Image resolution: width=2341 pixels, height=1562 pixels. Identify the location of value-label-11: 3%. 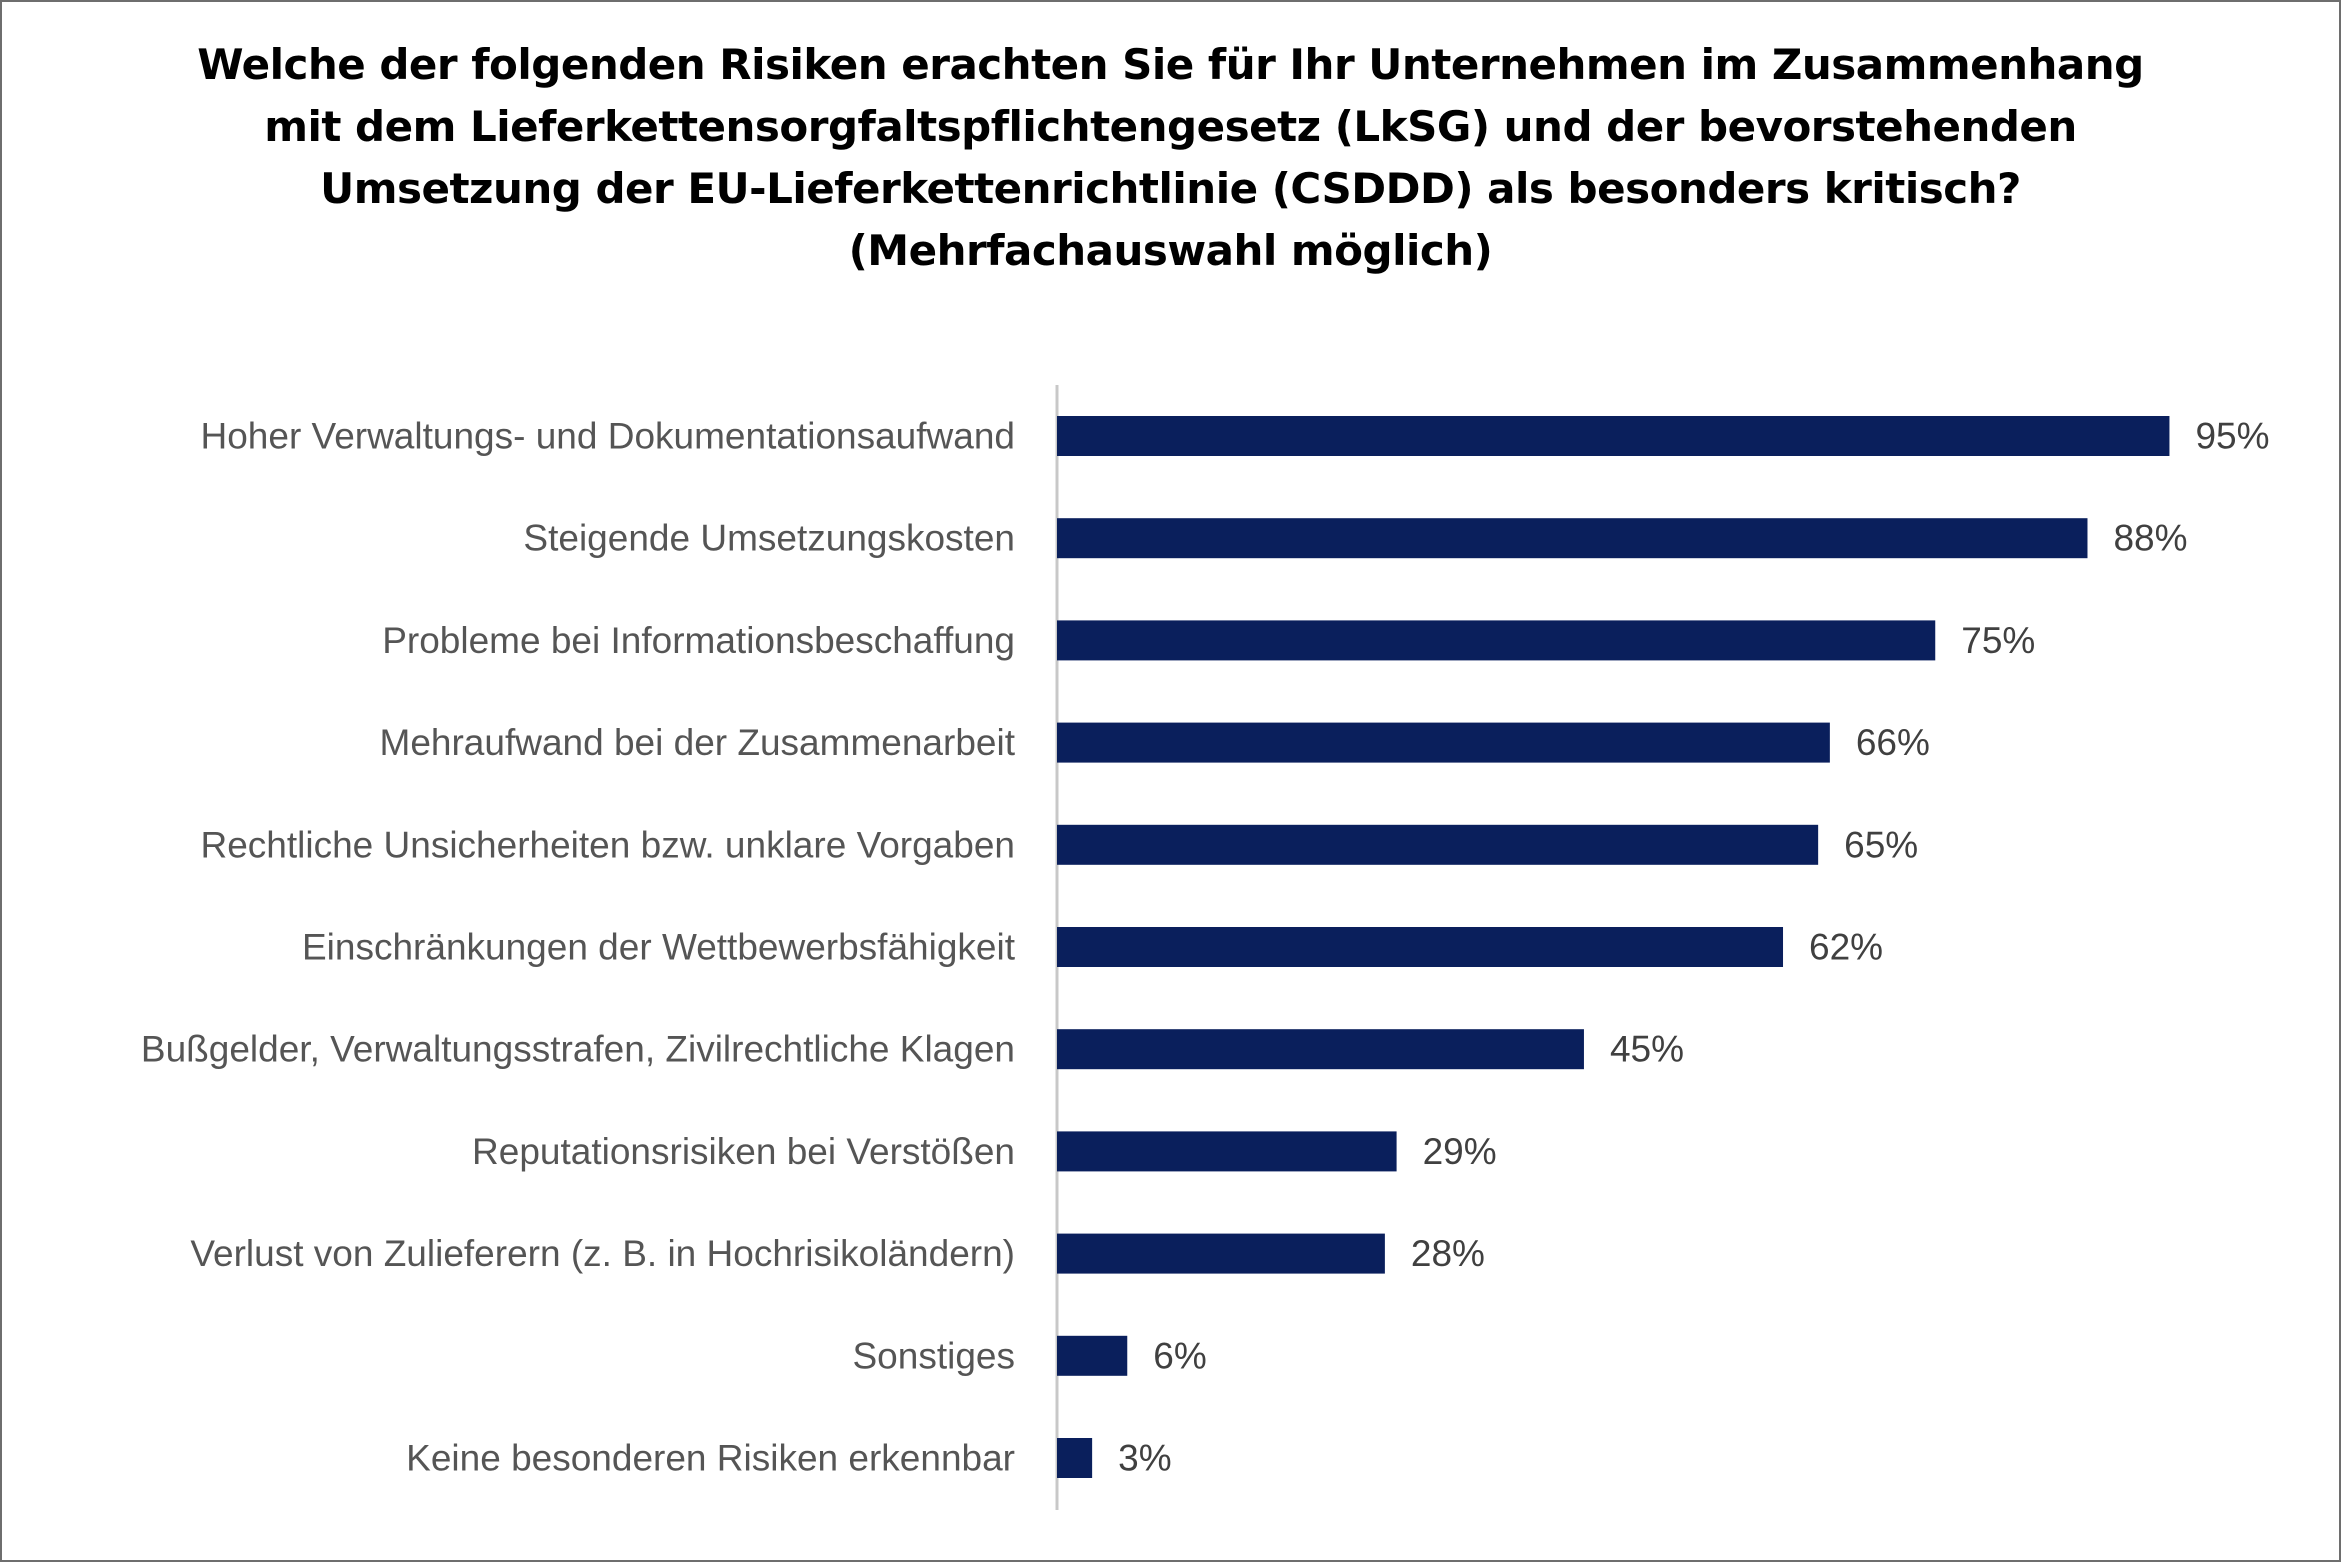
(1144, 1458).